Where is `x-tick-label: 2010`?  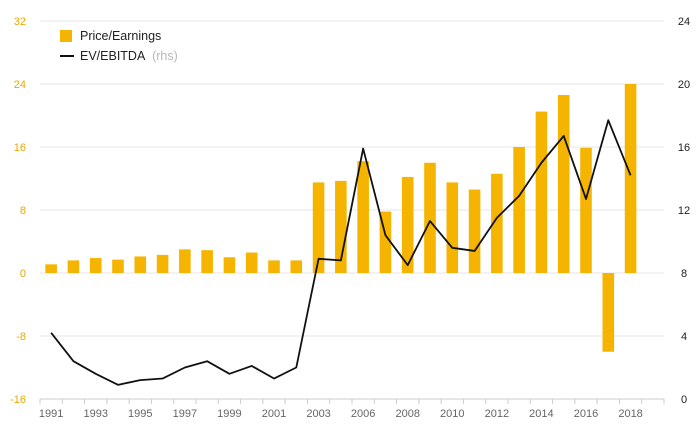 x-tick-label: 2010 is located at coordinates (452, 414).